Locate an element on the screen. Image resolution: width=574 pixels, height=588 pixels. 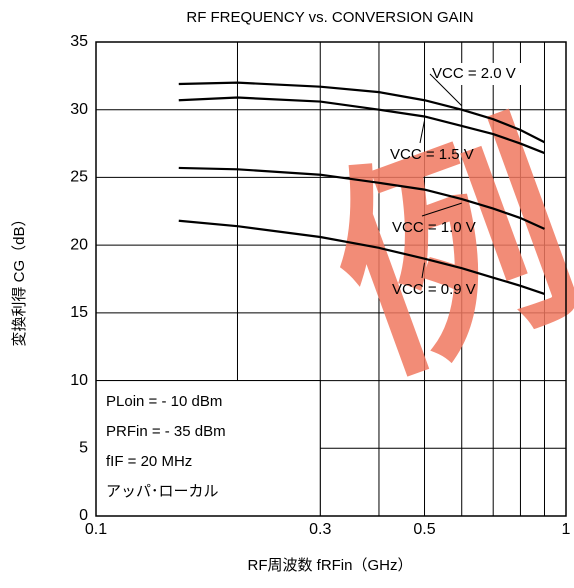
y-tick-label: 20 is located at coordinates (79, 244).